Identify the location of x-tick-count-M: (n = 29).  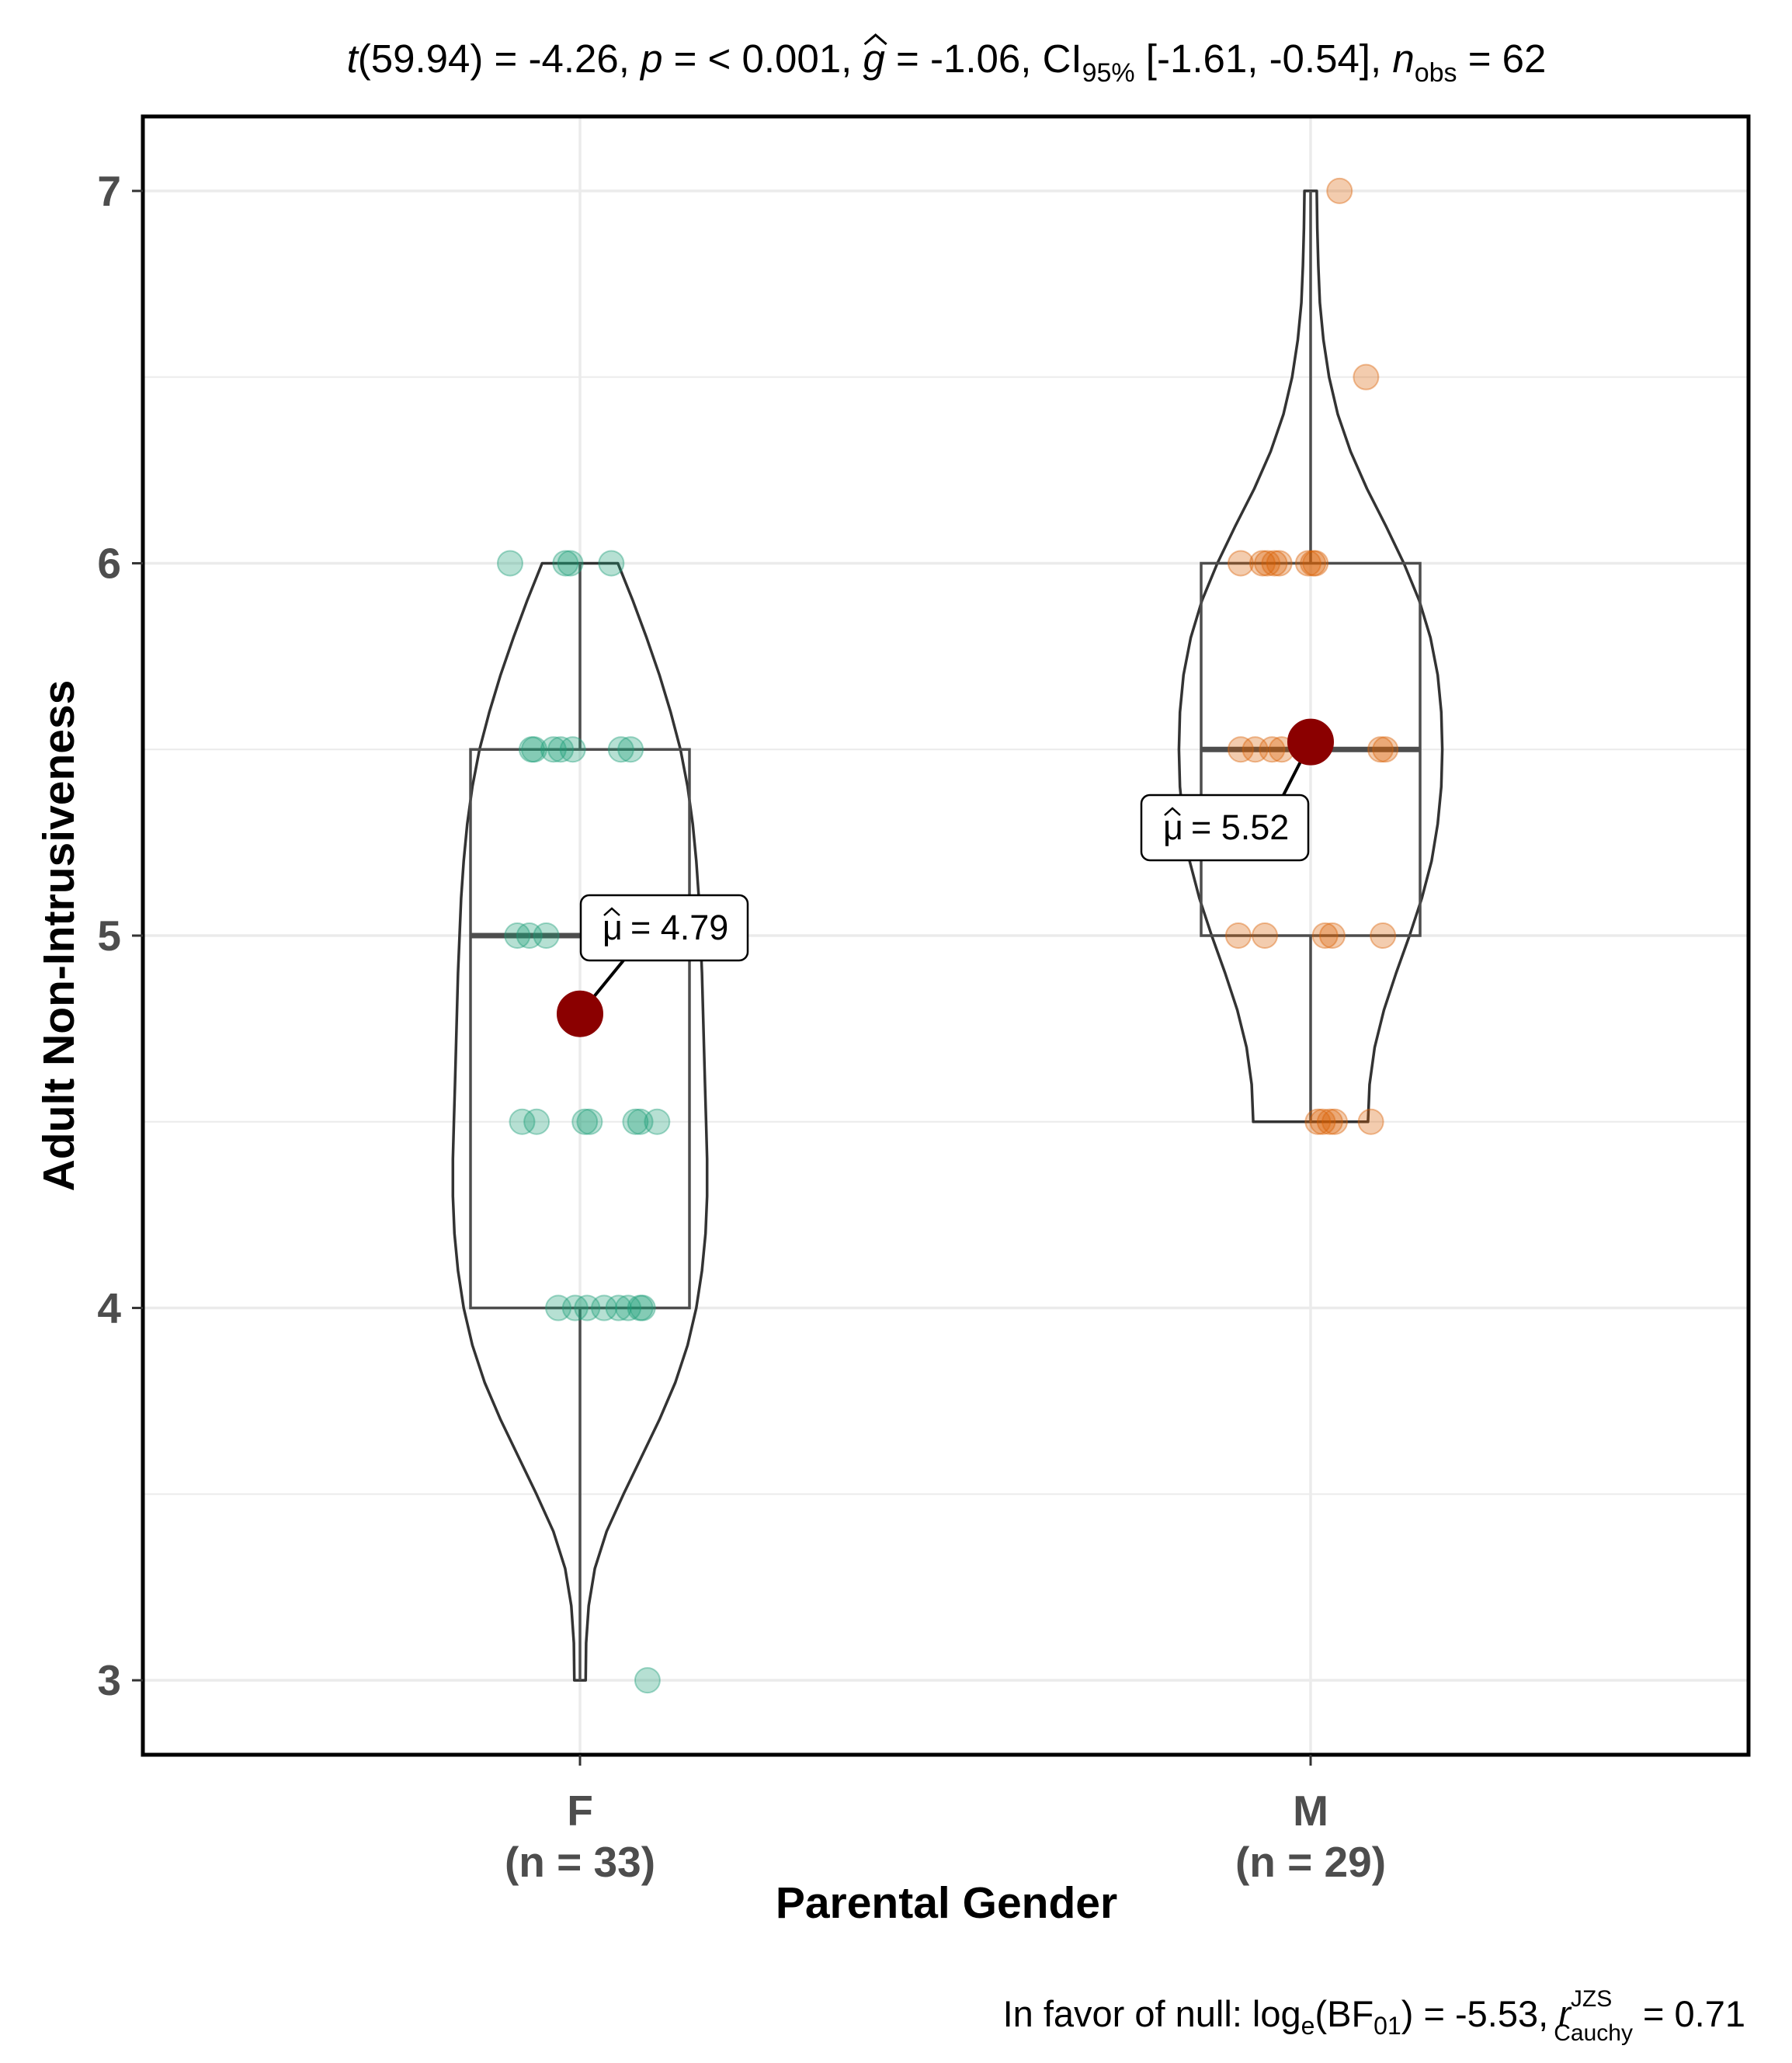
(1310, 1862).